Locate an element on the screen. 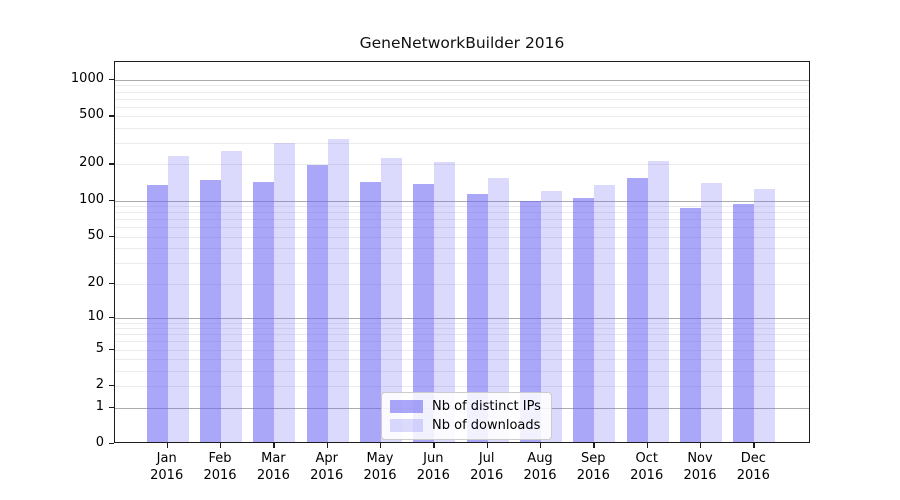 This screenshot has width=900, height=500. ytick-label-500: 500 is located at coordinates (91, 115).